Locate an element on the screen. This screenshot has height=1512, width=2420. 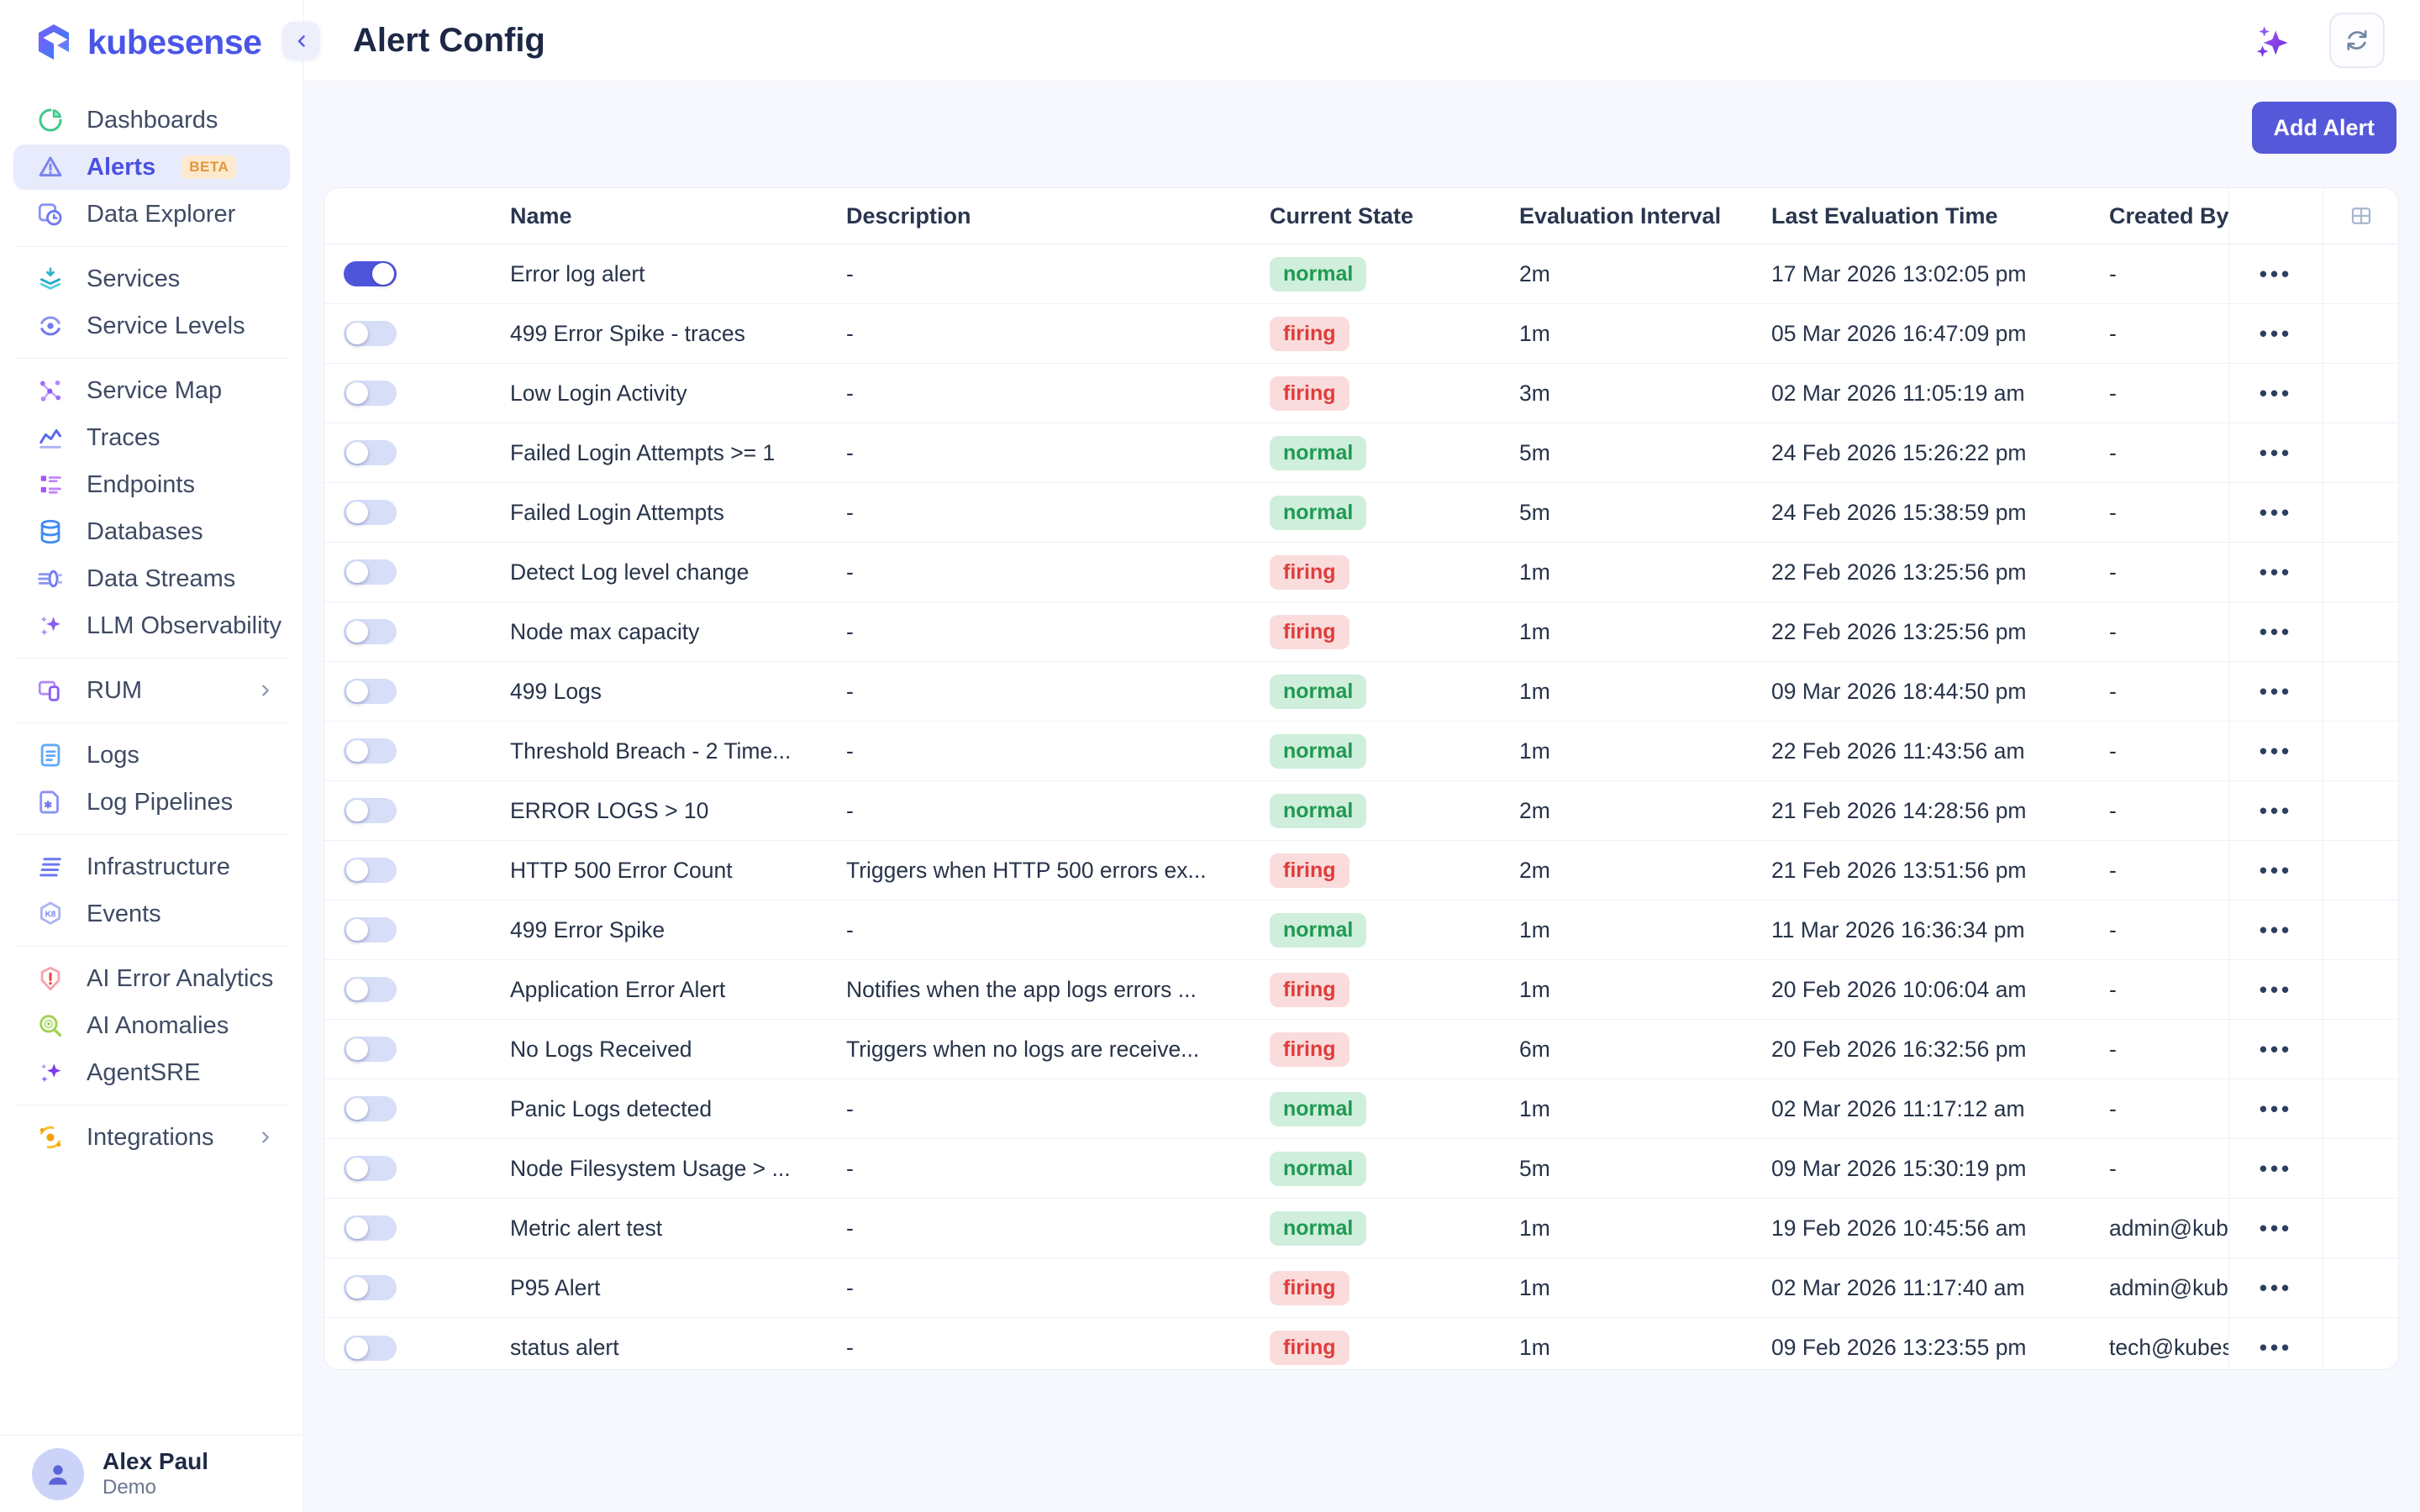
sidebar-item-llm-observability: LLM Observability is located at coordinates (151, 625).